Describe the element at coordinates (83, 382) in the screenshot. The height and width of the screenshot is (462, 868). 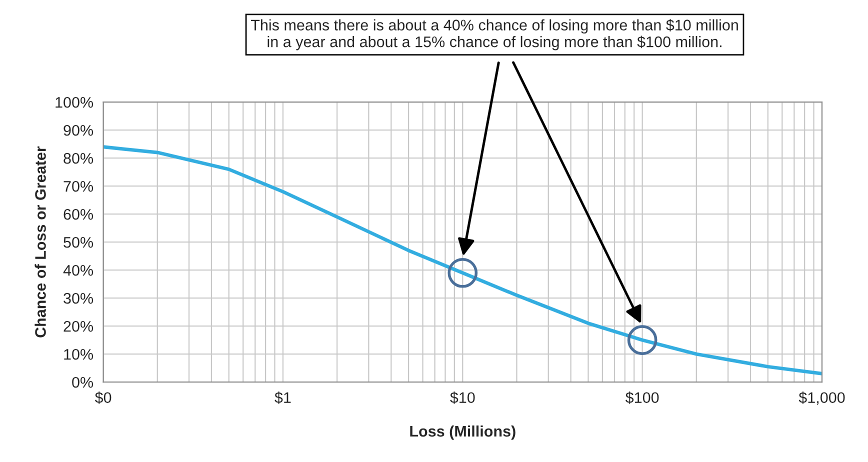
I see `y-tick-label: 0%` at that location.